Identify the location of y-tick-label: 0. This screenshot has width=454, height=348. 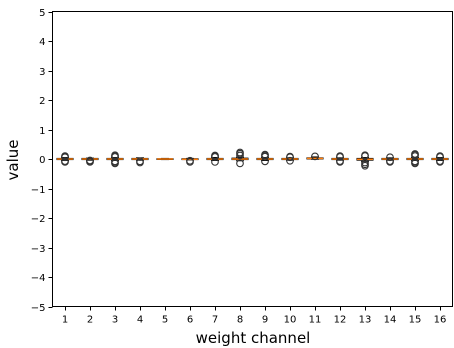
(42, 160).